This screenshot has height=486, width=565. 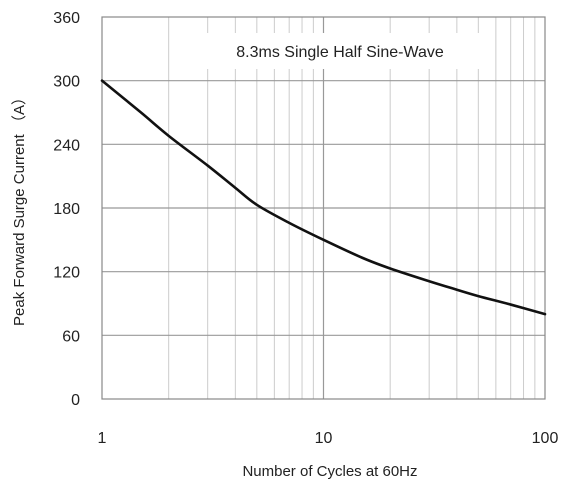 I want to click on y-tick-label: 300, so click(x=66, y=82).